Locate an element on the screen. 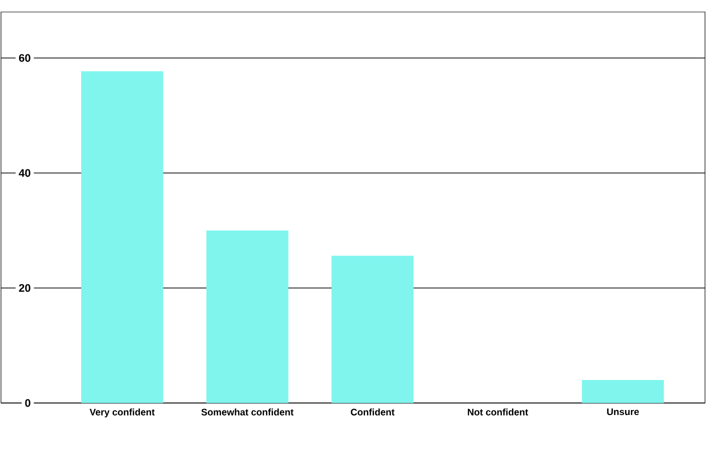 The width and height of the screenshot is (707, 465). x-tick-label: Very confident is located at coordinates (122, 413).